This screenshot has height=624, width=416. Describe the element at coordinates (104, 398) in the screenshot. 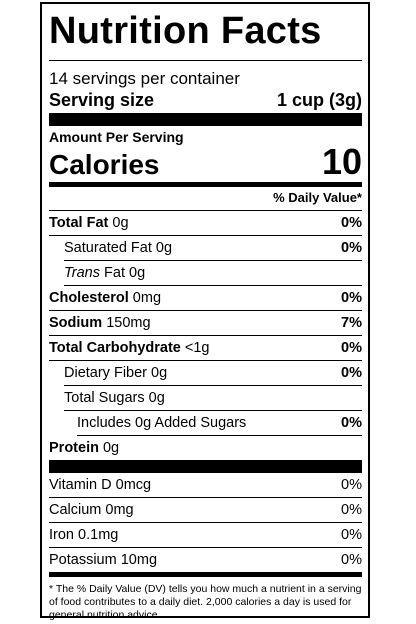

I see `nutrient-name: Total Sugars` at that location.